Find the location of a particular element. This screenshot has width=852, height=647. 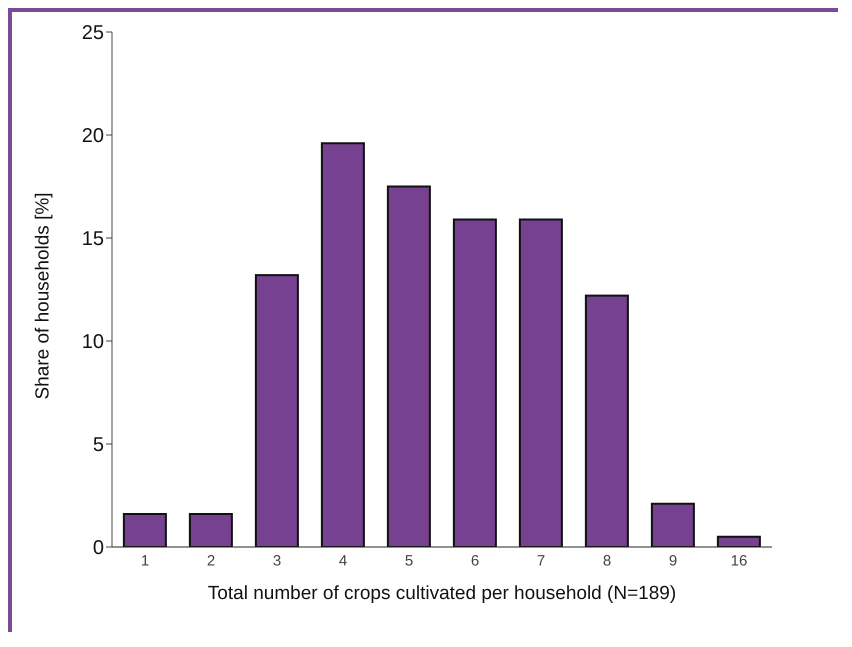

y-tick-label: 5 is located at coordinates (98, 445).